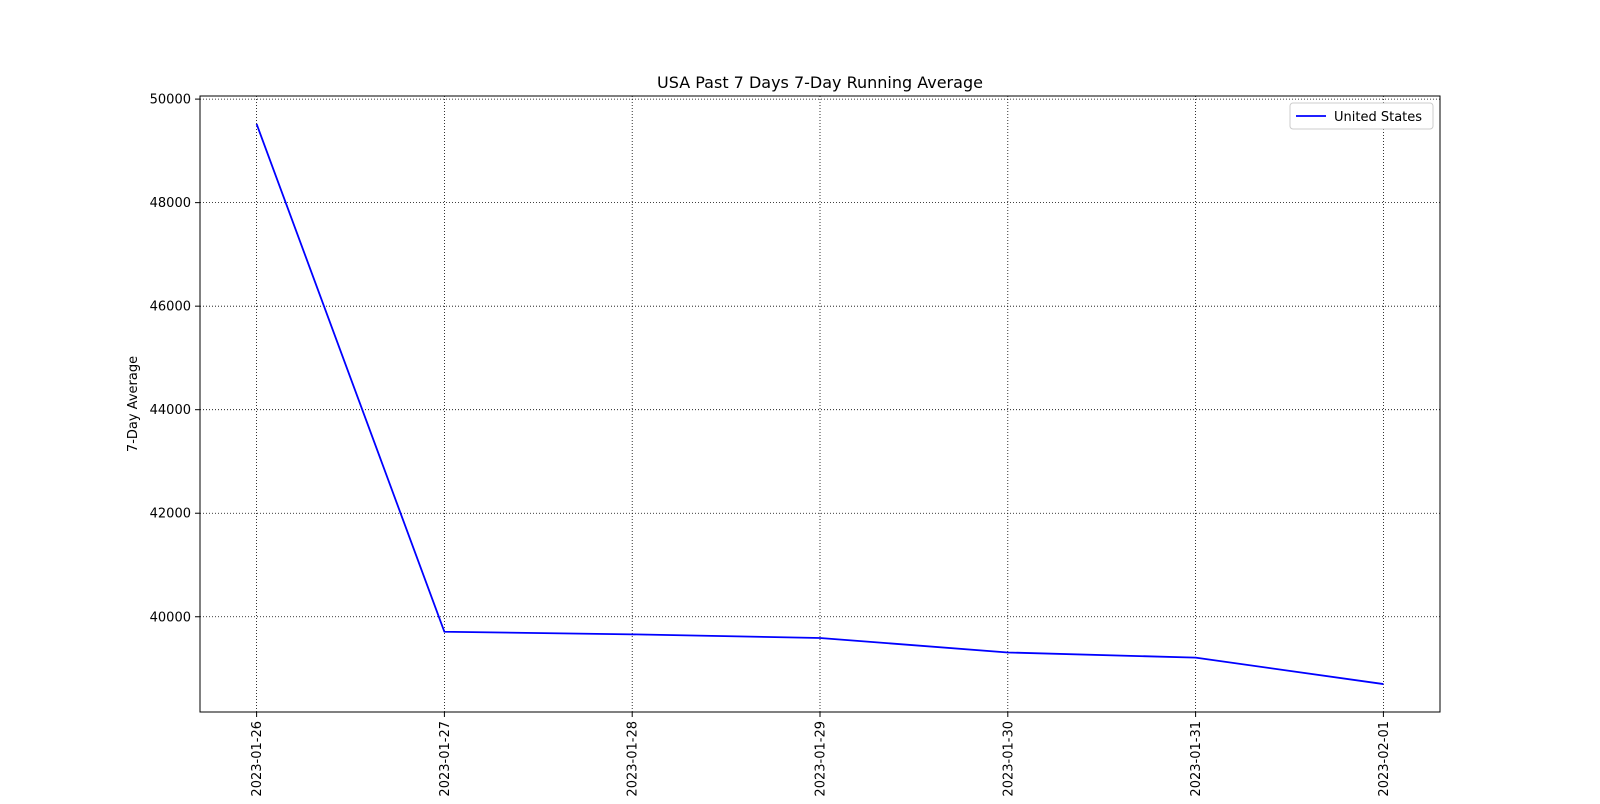 Image resolution: width=1600 pixels, height=804 pixels. What do you see at coordinates (170, 514) in the screenshot?
I see `y-tick-label: 42000` at bounding box center [170, 514].